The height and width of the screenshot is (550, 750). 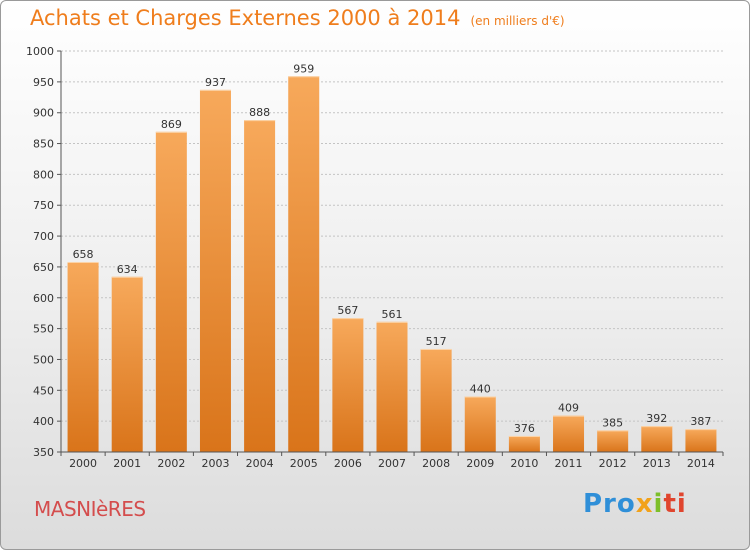 I want to click on data-label: 392, so click(x=656, y=418).